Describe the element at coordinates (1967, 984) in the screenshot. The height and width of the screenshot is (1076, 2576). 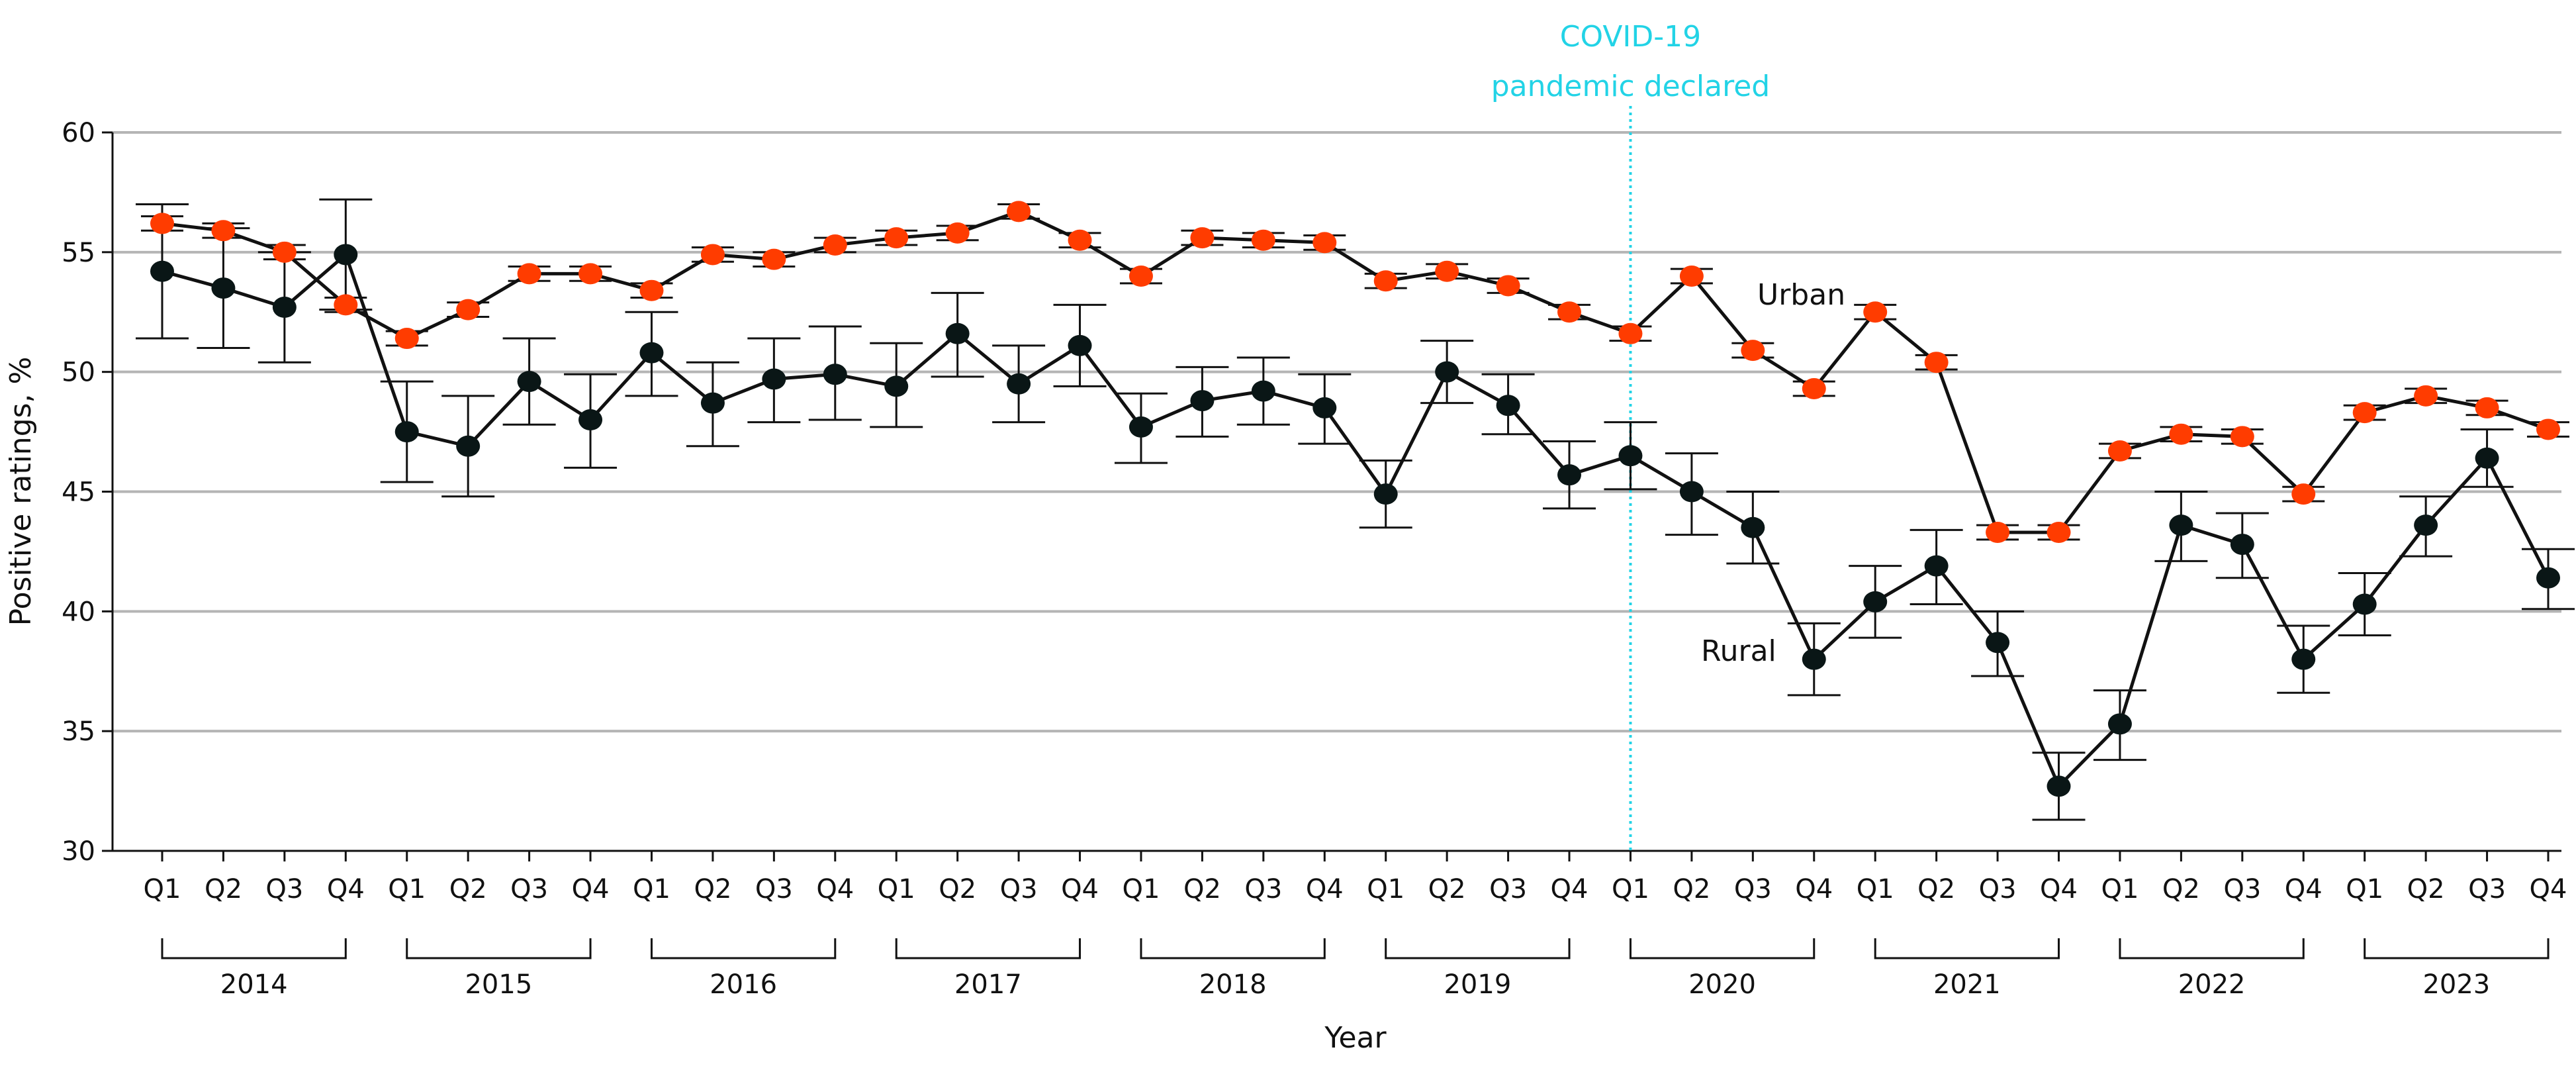
I see `year-label: 2021` at that location.